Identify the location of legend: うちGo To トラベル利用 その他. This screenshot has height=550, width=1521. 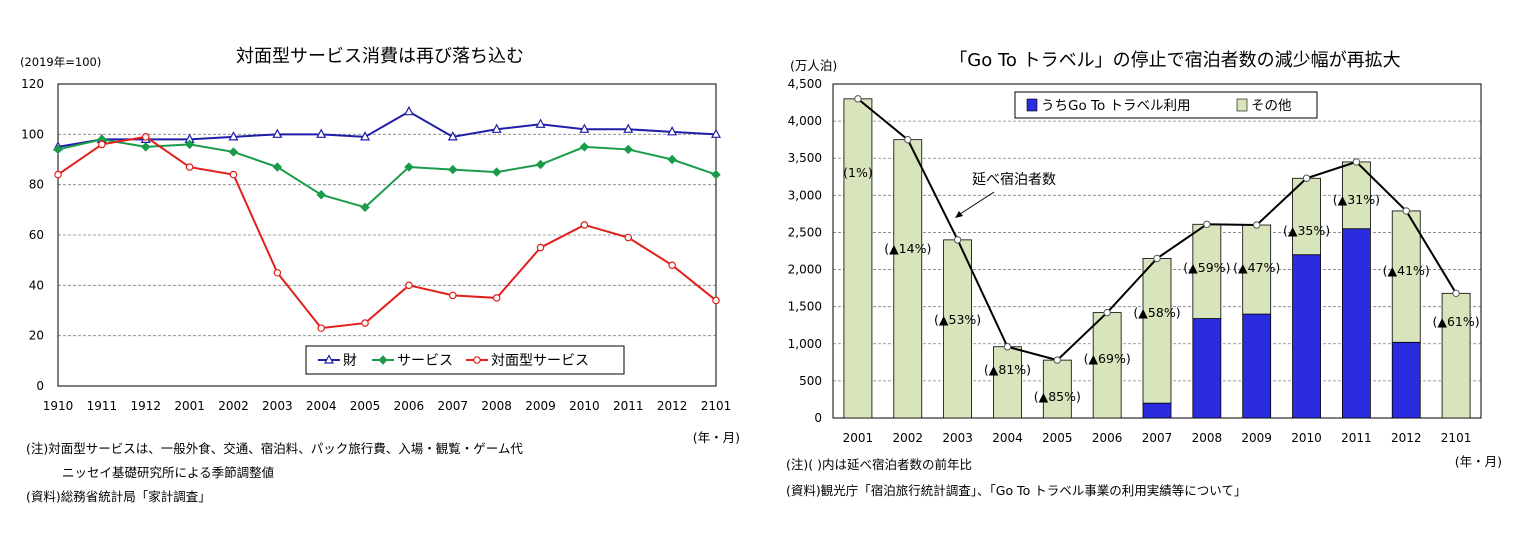
(1166, 105).